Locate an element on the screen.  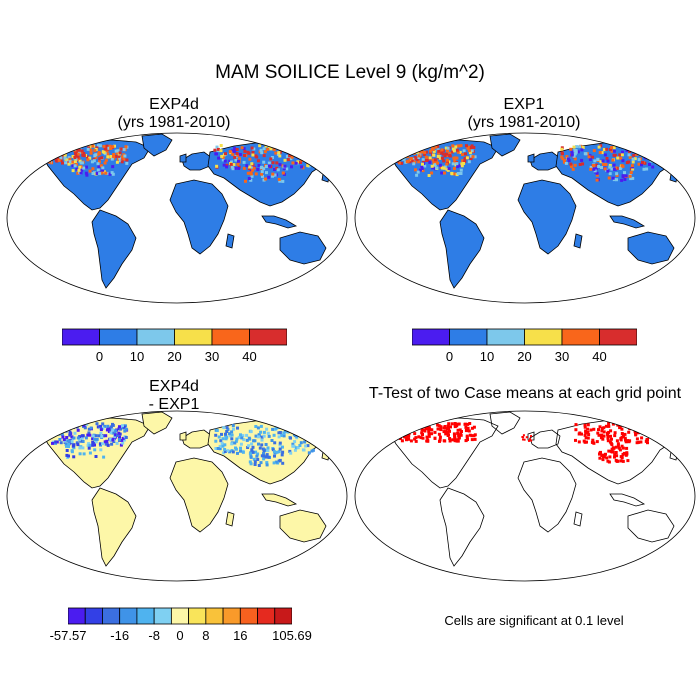
panel-title-diff-line2: - EXP1 is located at coordinates (174, 404).